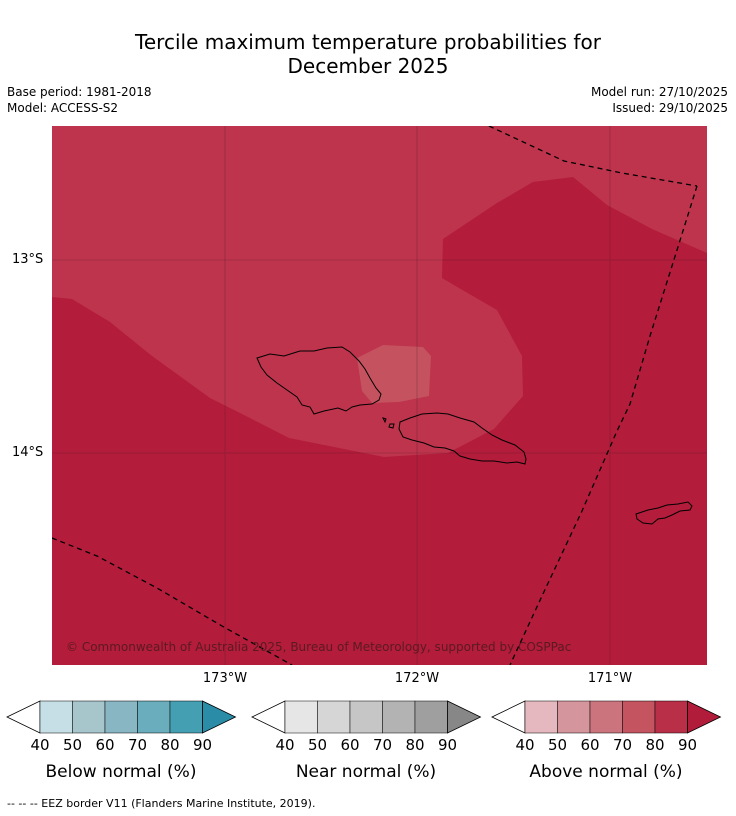 The width and height of the screenshot is (736, 816). Describe the element at coordinates (391, 426) in the screenshot. I see `island-manono` at that location.